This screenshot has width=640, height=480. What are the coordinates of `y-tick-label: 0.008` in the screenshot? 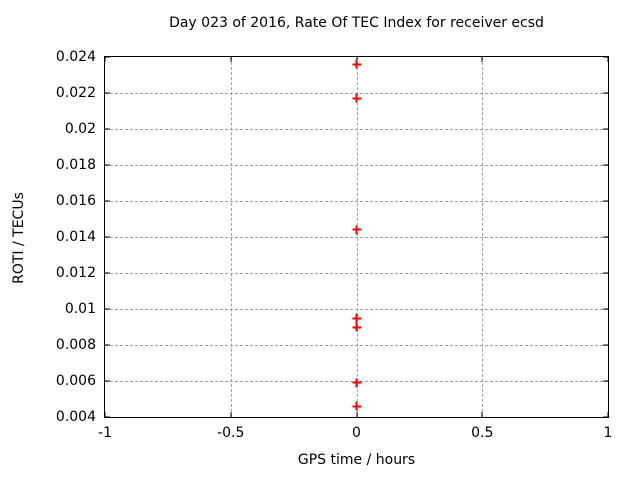 It's located at (75, 345).